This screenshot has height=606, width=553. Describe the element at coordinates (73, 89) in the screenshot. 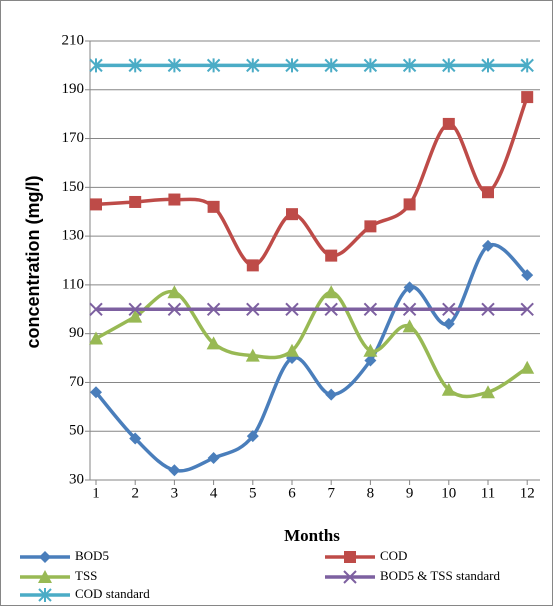

I see `y-tick-label: 190` at that location.